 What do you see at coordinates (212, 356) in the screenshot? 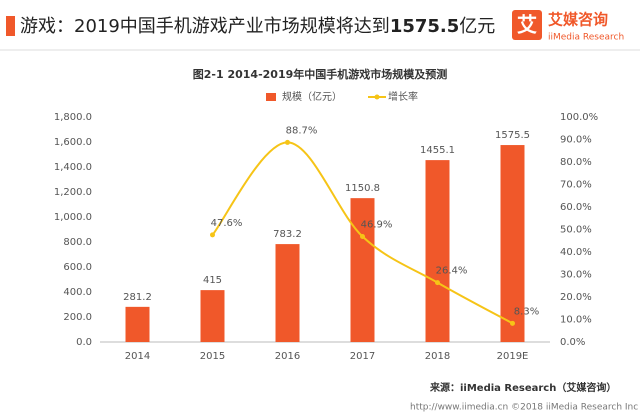
I see `x-tick-label: 2015` at bounding box center [212, 356].